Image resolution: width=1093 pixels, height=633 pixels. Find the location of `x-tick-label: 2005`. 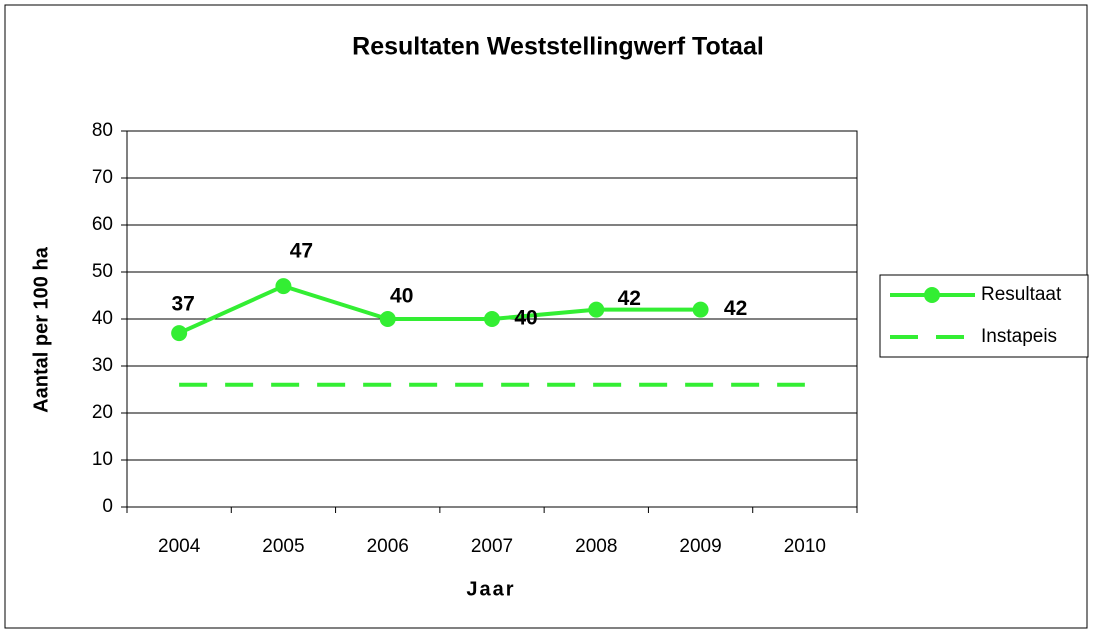

x-tick-label: 2005 is located at coordinates (283, 546).